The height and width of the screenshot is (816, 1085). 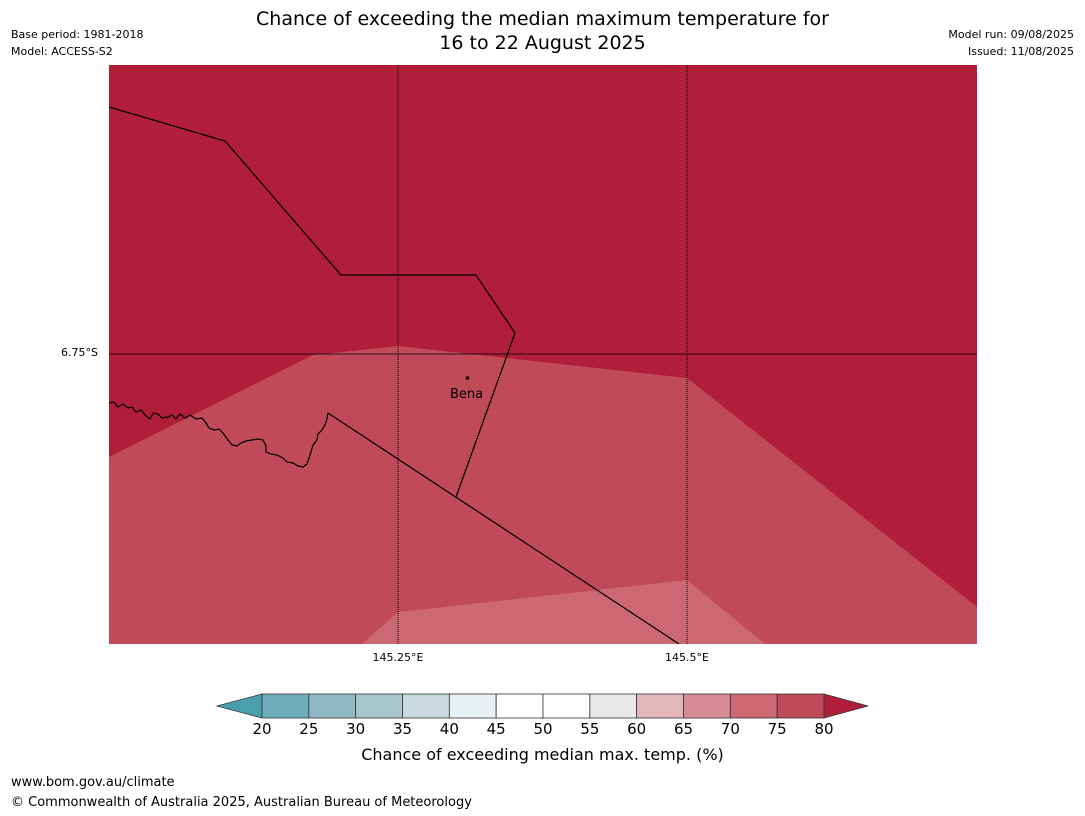 I want to click on colorbar-tick-label: 35, so click(x=402, y=729).